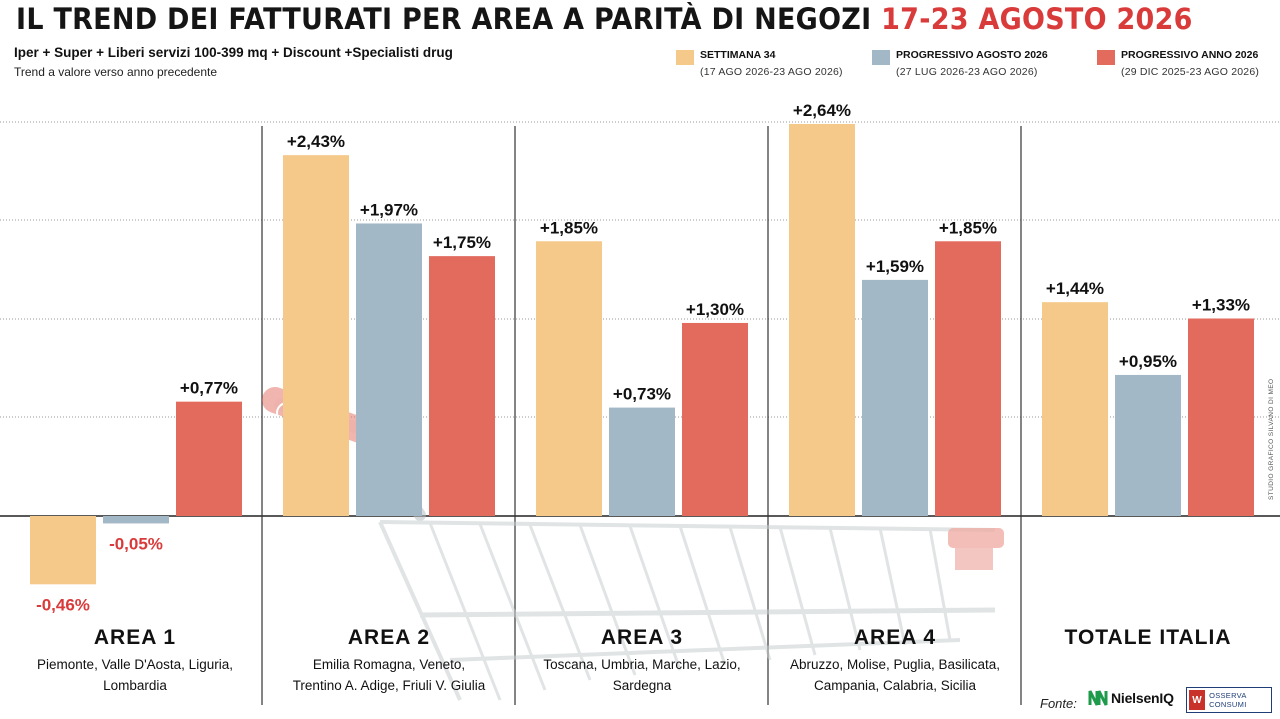 Image resolution: width=1280 pixels, height=719 pixels. I want to click on value-label: +0,73%, so click(642, 394).